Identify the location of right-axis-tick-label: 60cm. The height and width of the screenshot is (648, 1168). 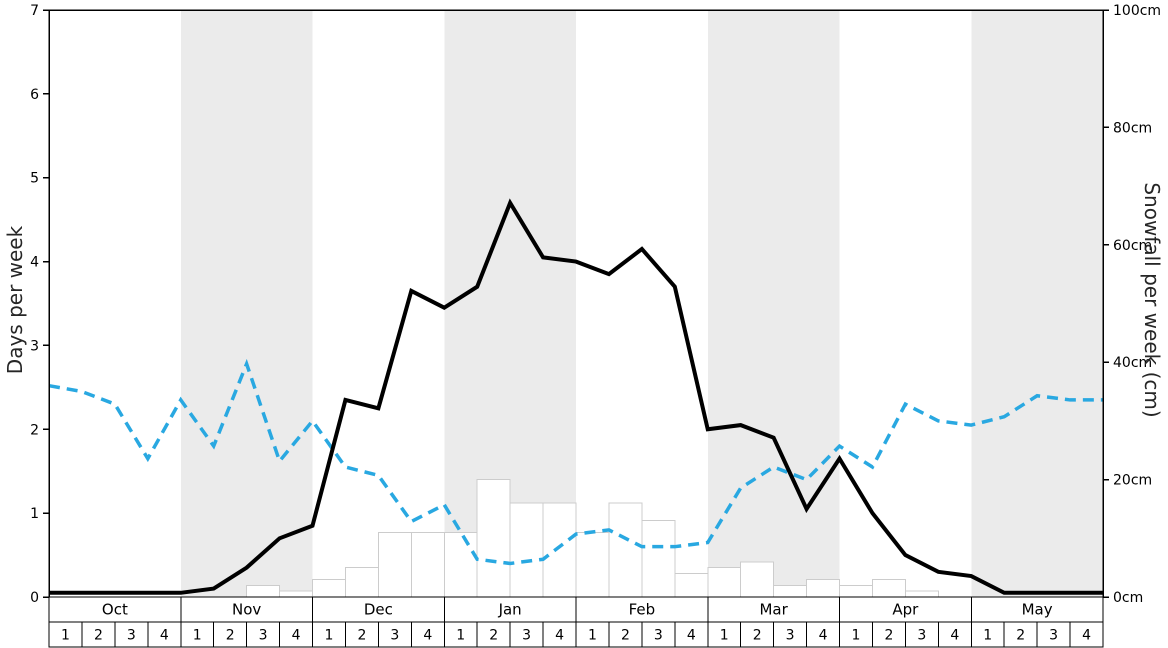
(1132, 246).